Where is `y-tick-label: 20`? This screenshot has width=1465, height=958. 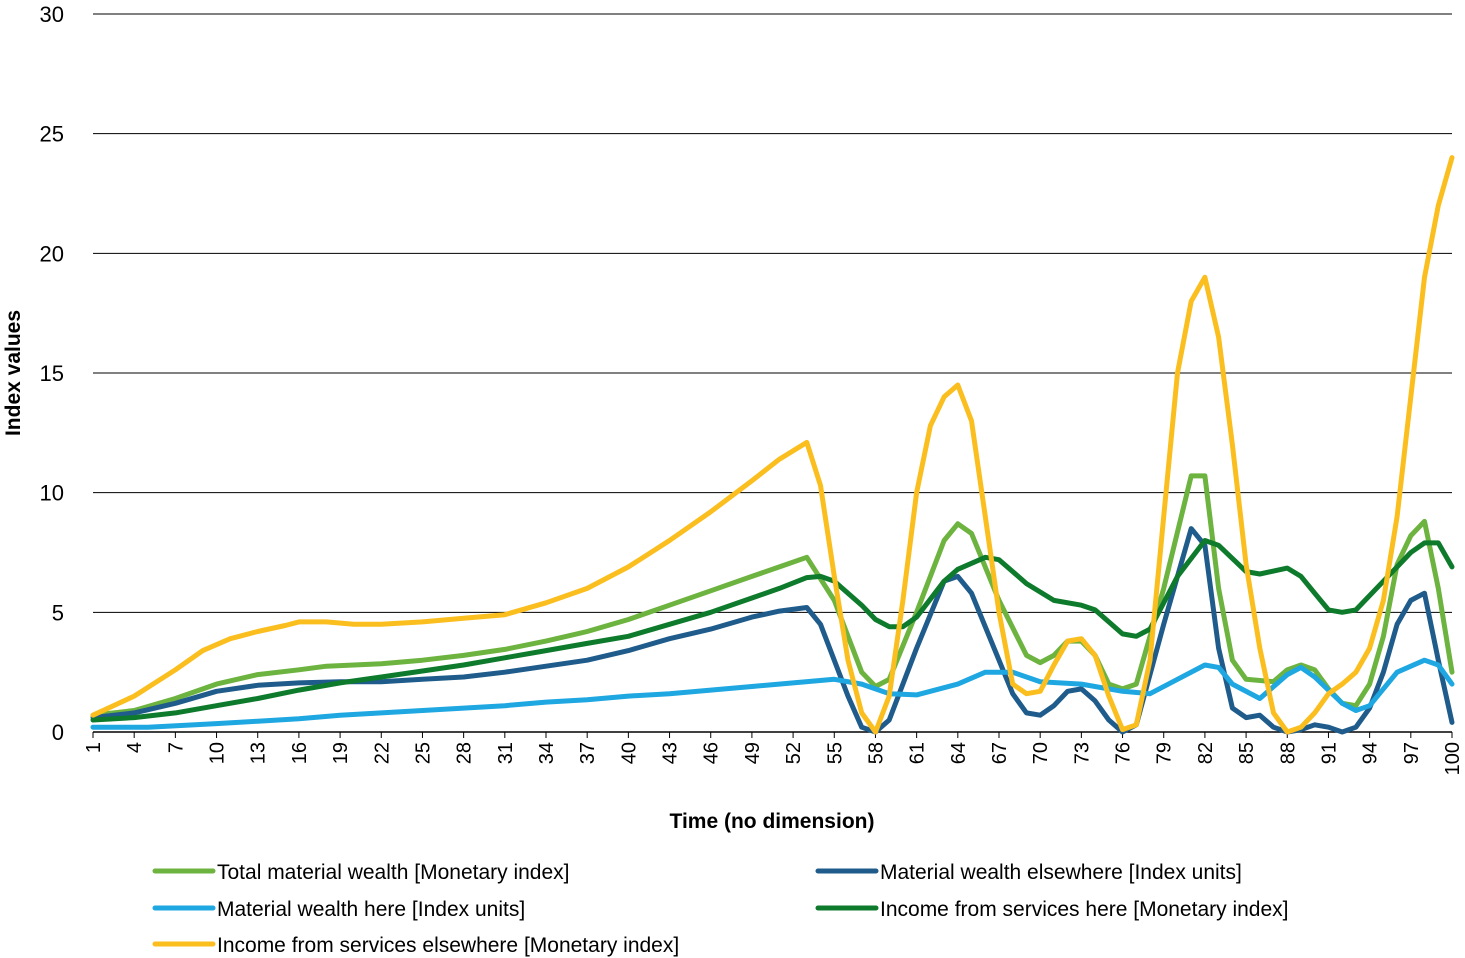
y-tick-label: 20 is located at coordinates (52, 253).